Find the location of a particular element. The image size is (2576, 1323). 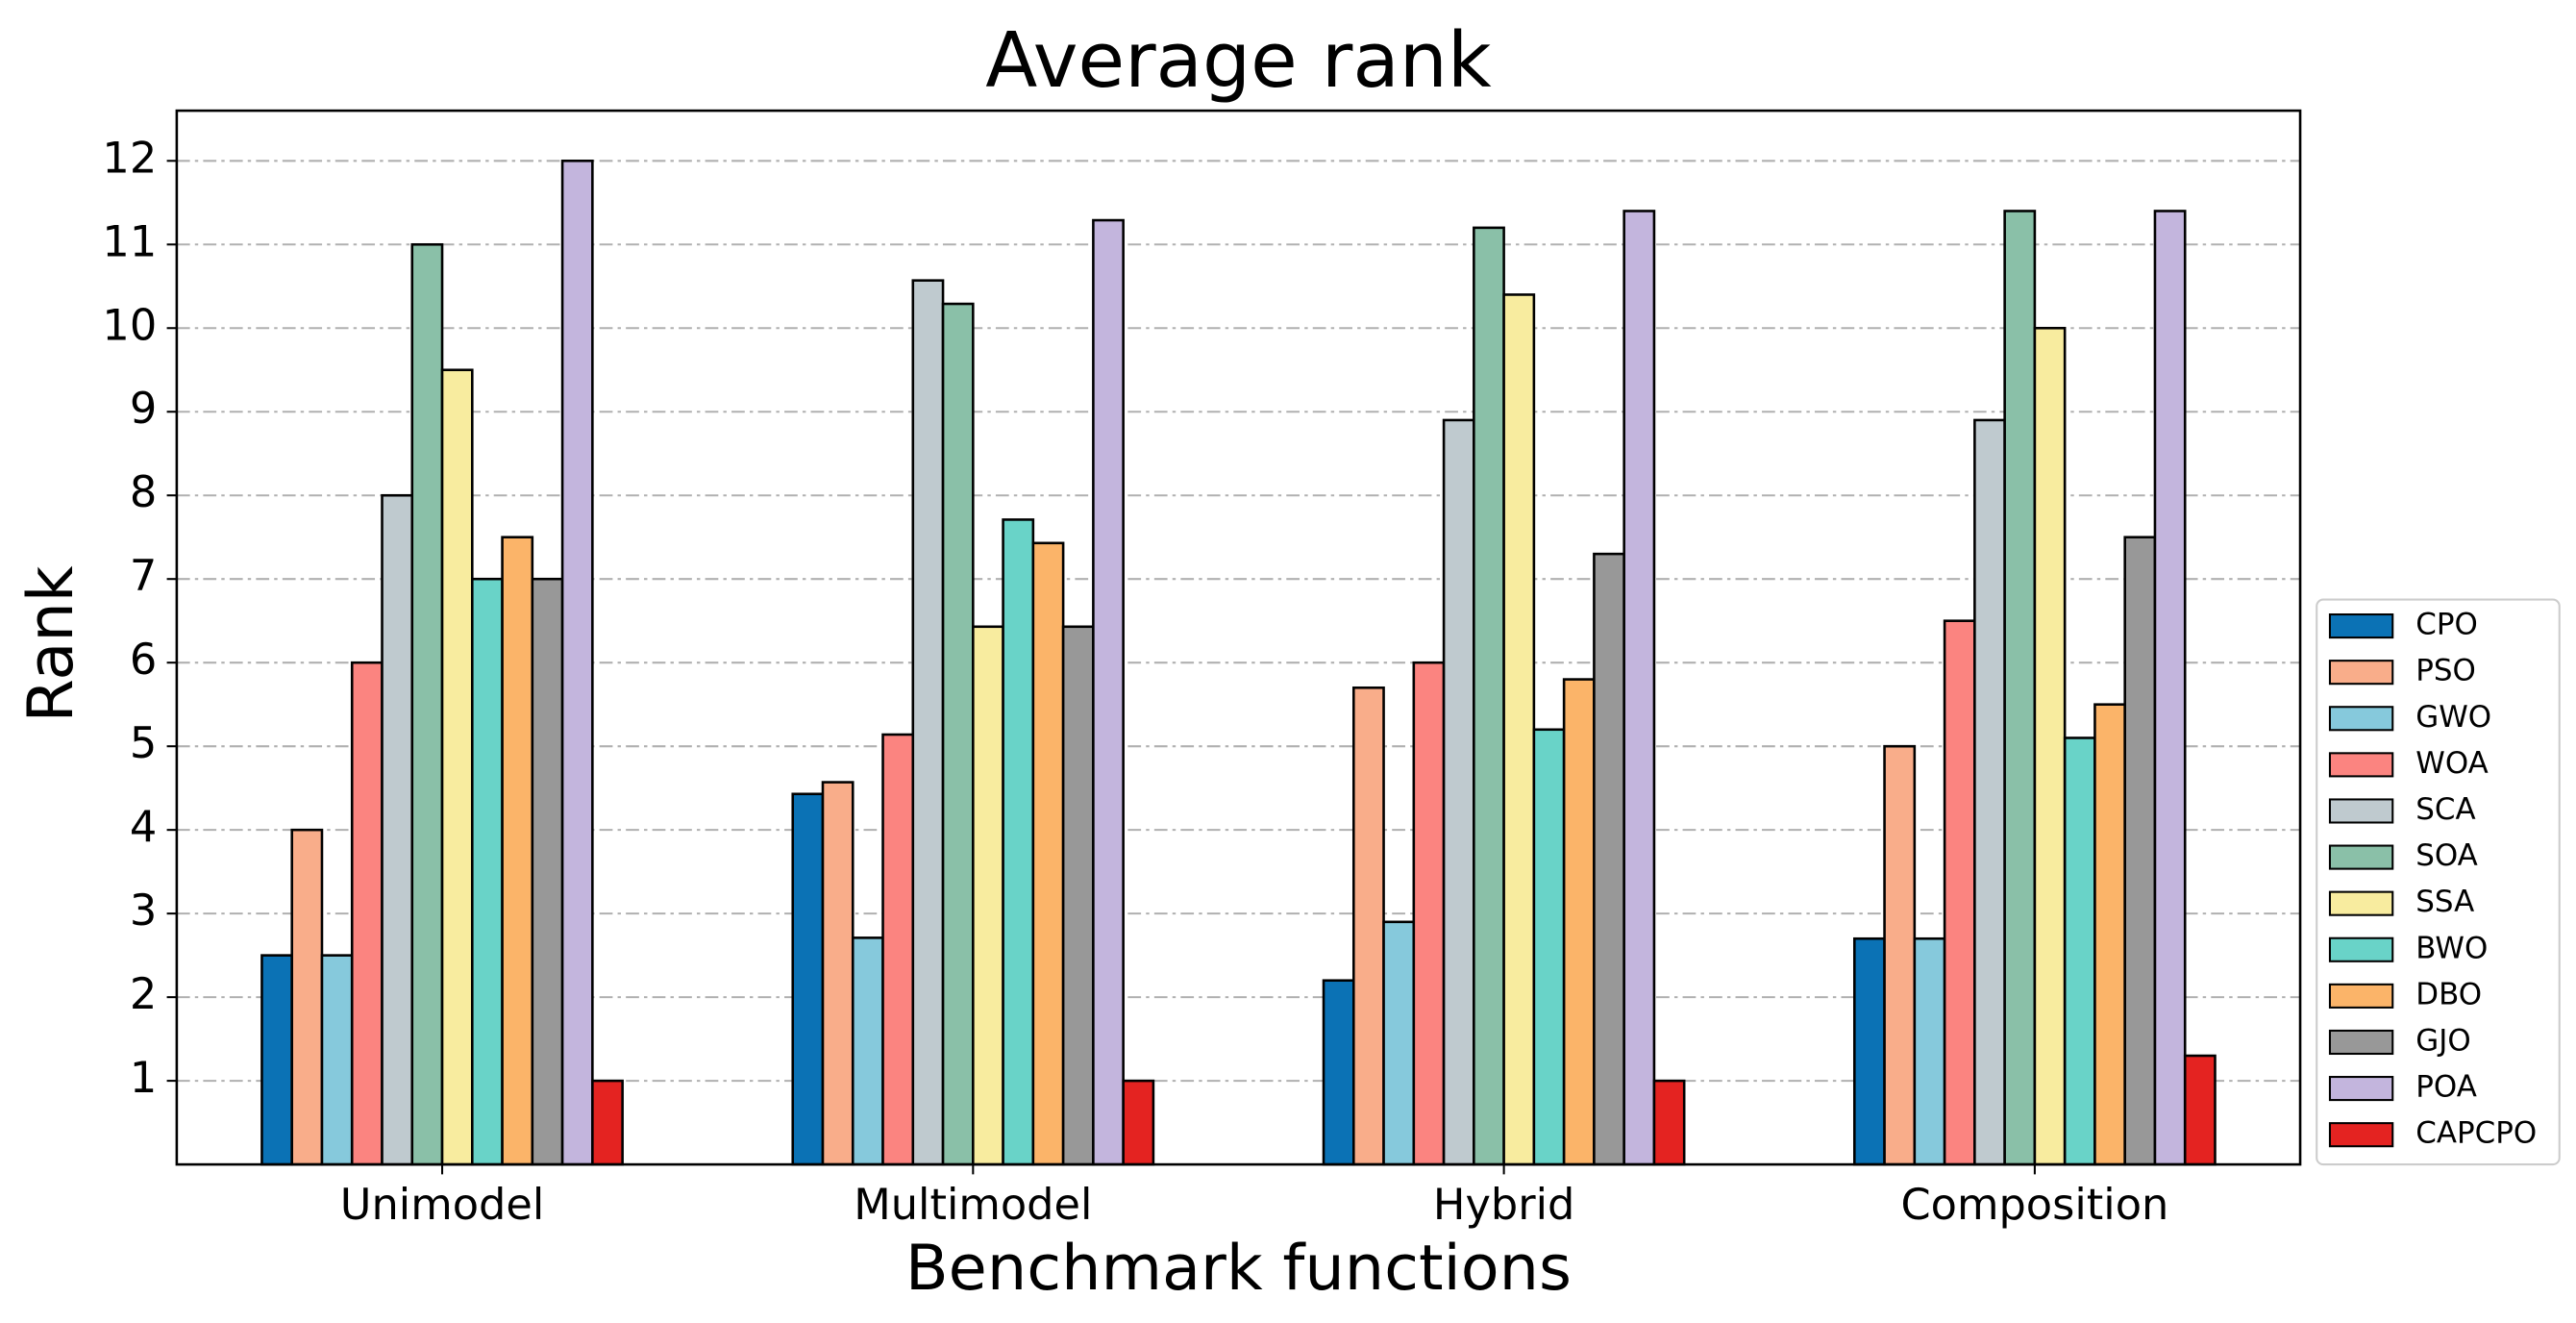

chart-title: Average rank is located at coordinates (1238, 61).